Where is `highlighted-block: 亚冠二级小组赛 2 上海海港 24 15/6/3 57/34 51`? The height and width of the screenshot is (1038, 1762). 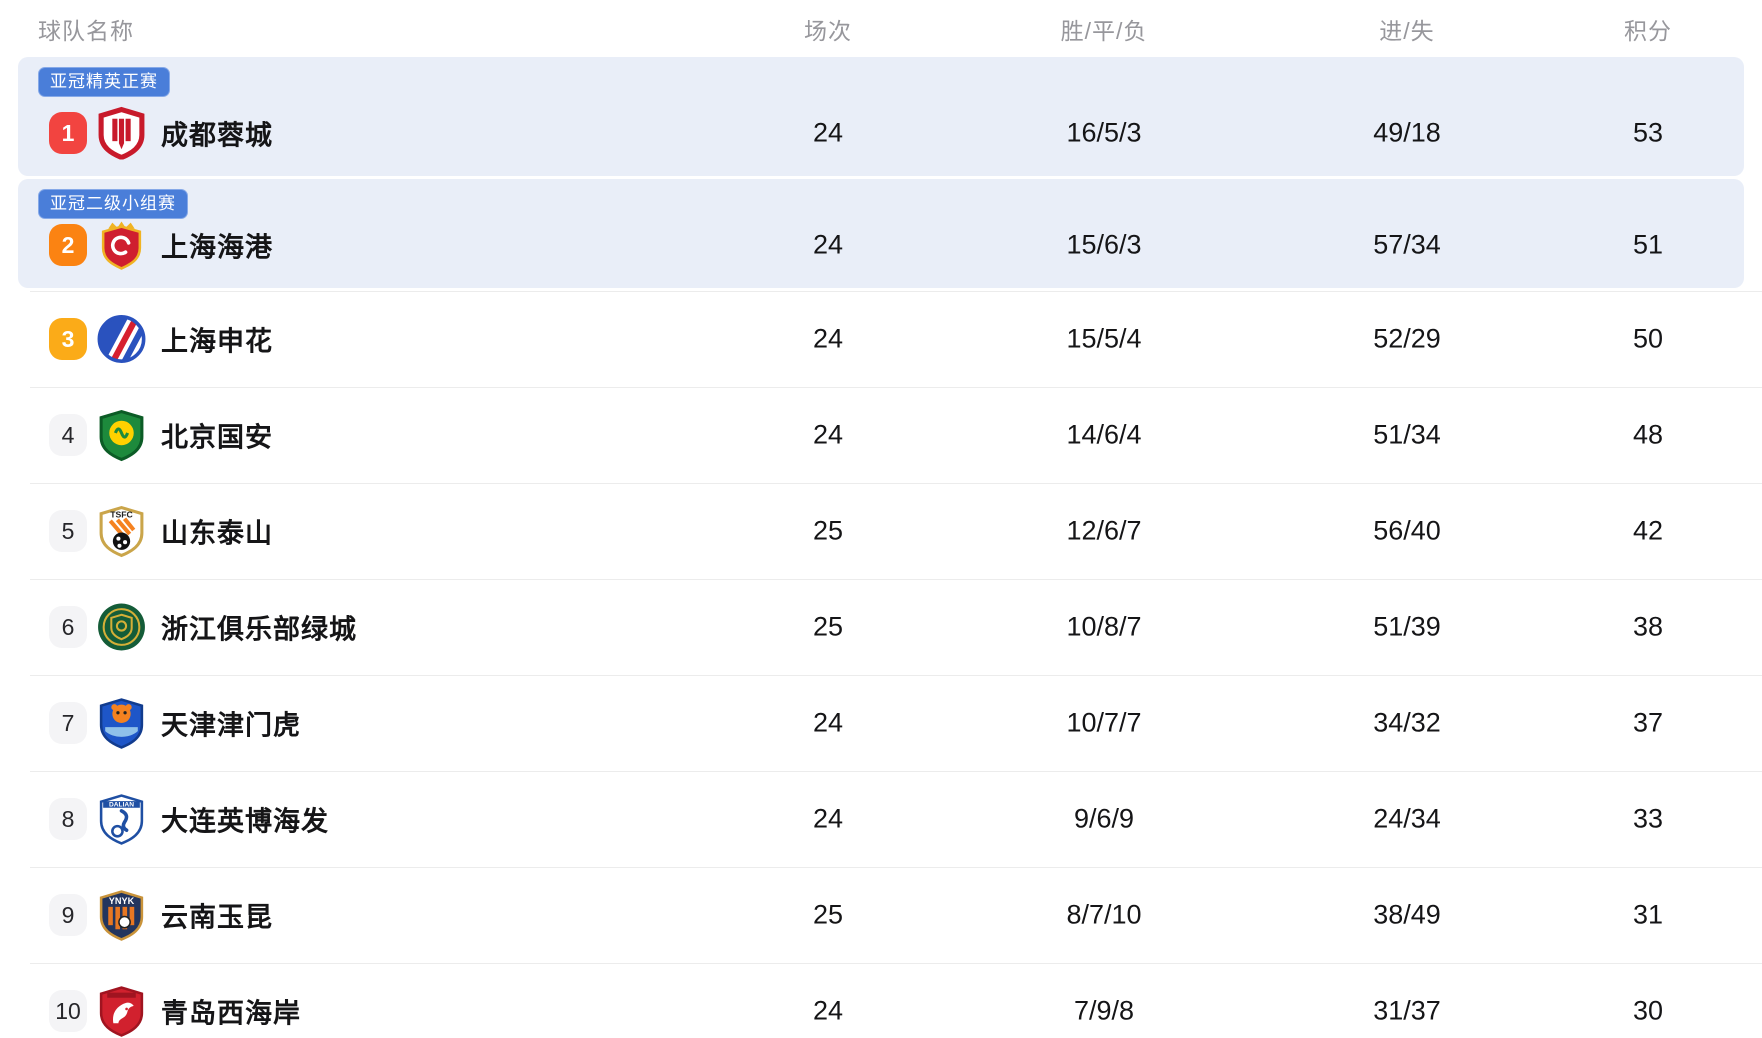 highlighted-block: 亚冠二级小组赛 2 上海海港 24 15/6/3 57/34 51 is located at coordinates (881, 233).